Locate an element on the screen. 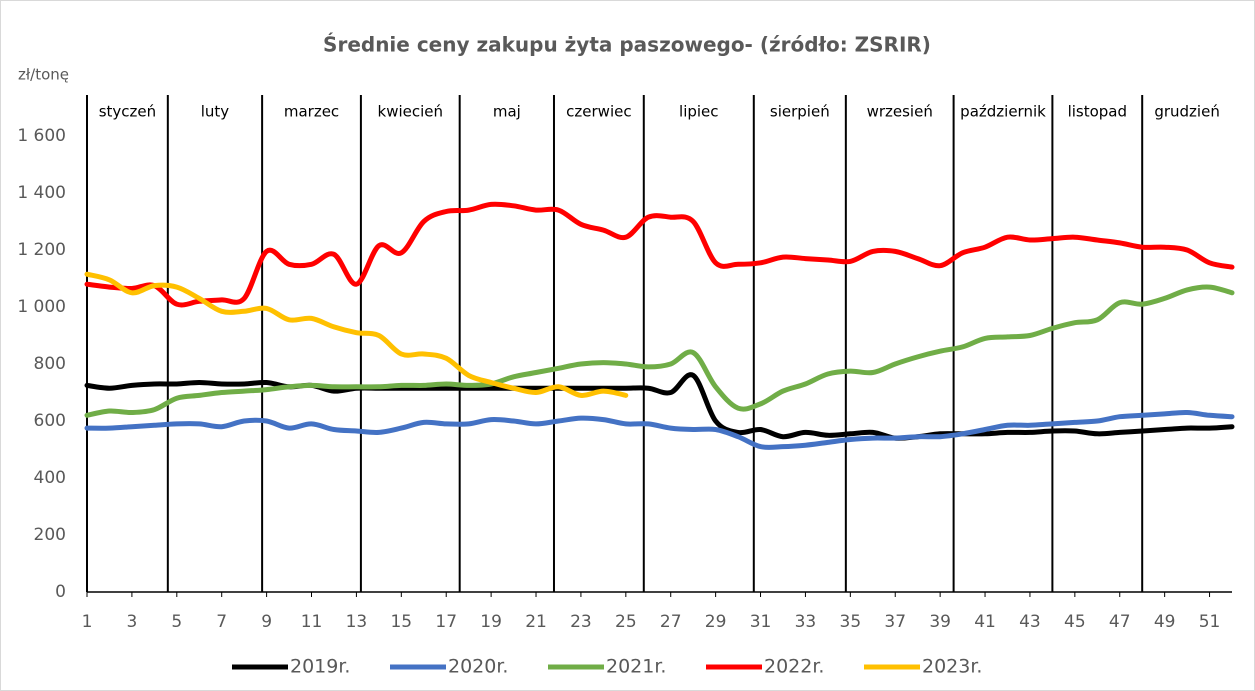 This screenshot has height=691, width=1255. x-tick-label: 29 is located at coordinates (716, 622).